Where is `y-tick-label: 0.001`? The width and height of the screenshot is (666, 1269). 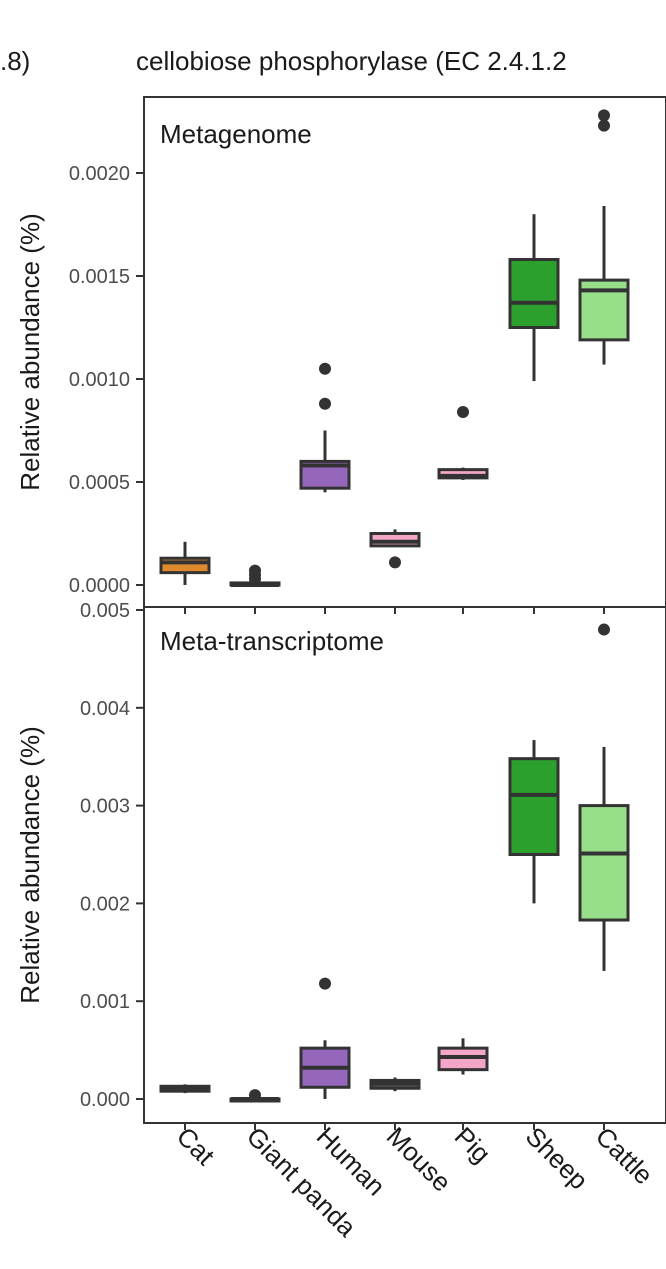
y-tick-label: 0.001 is located at coordinates (105, 1002).